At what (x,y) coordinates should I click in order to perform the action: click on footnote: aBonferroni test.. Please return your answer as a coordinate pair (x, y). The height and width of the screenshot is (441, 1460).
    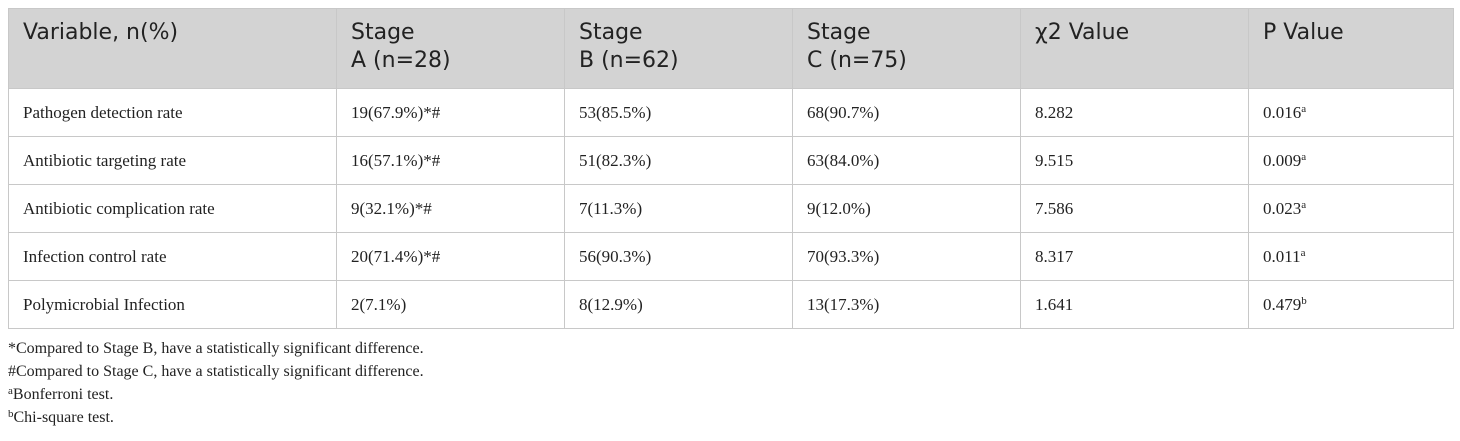
    Looking at the image, I should click on (730, 394).